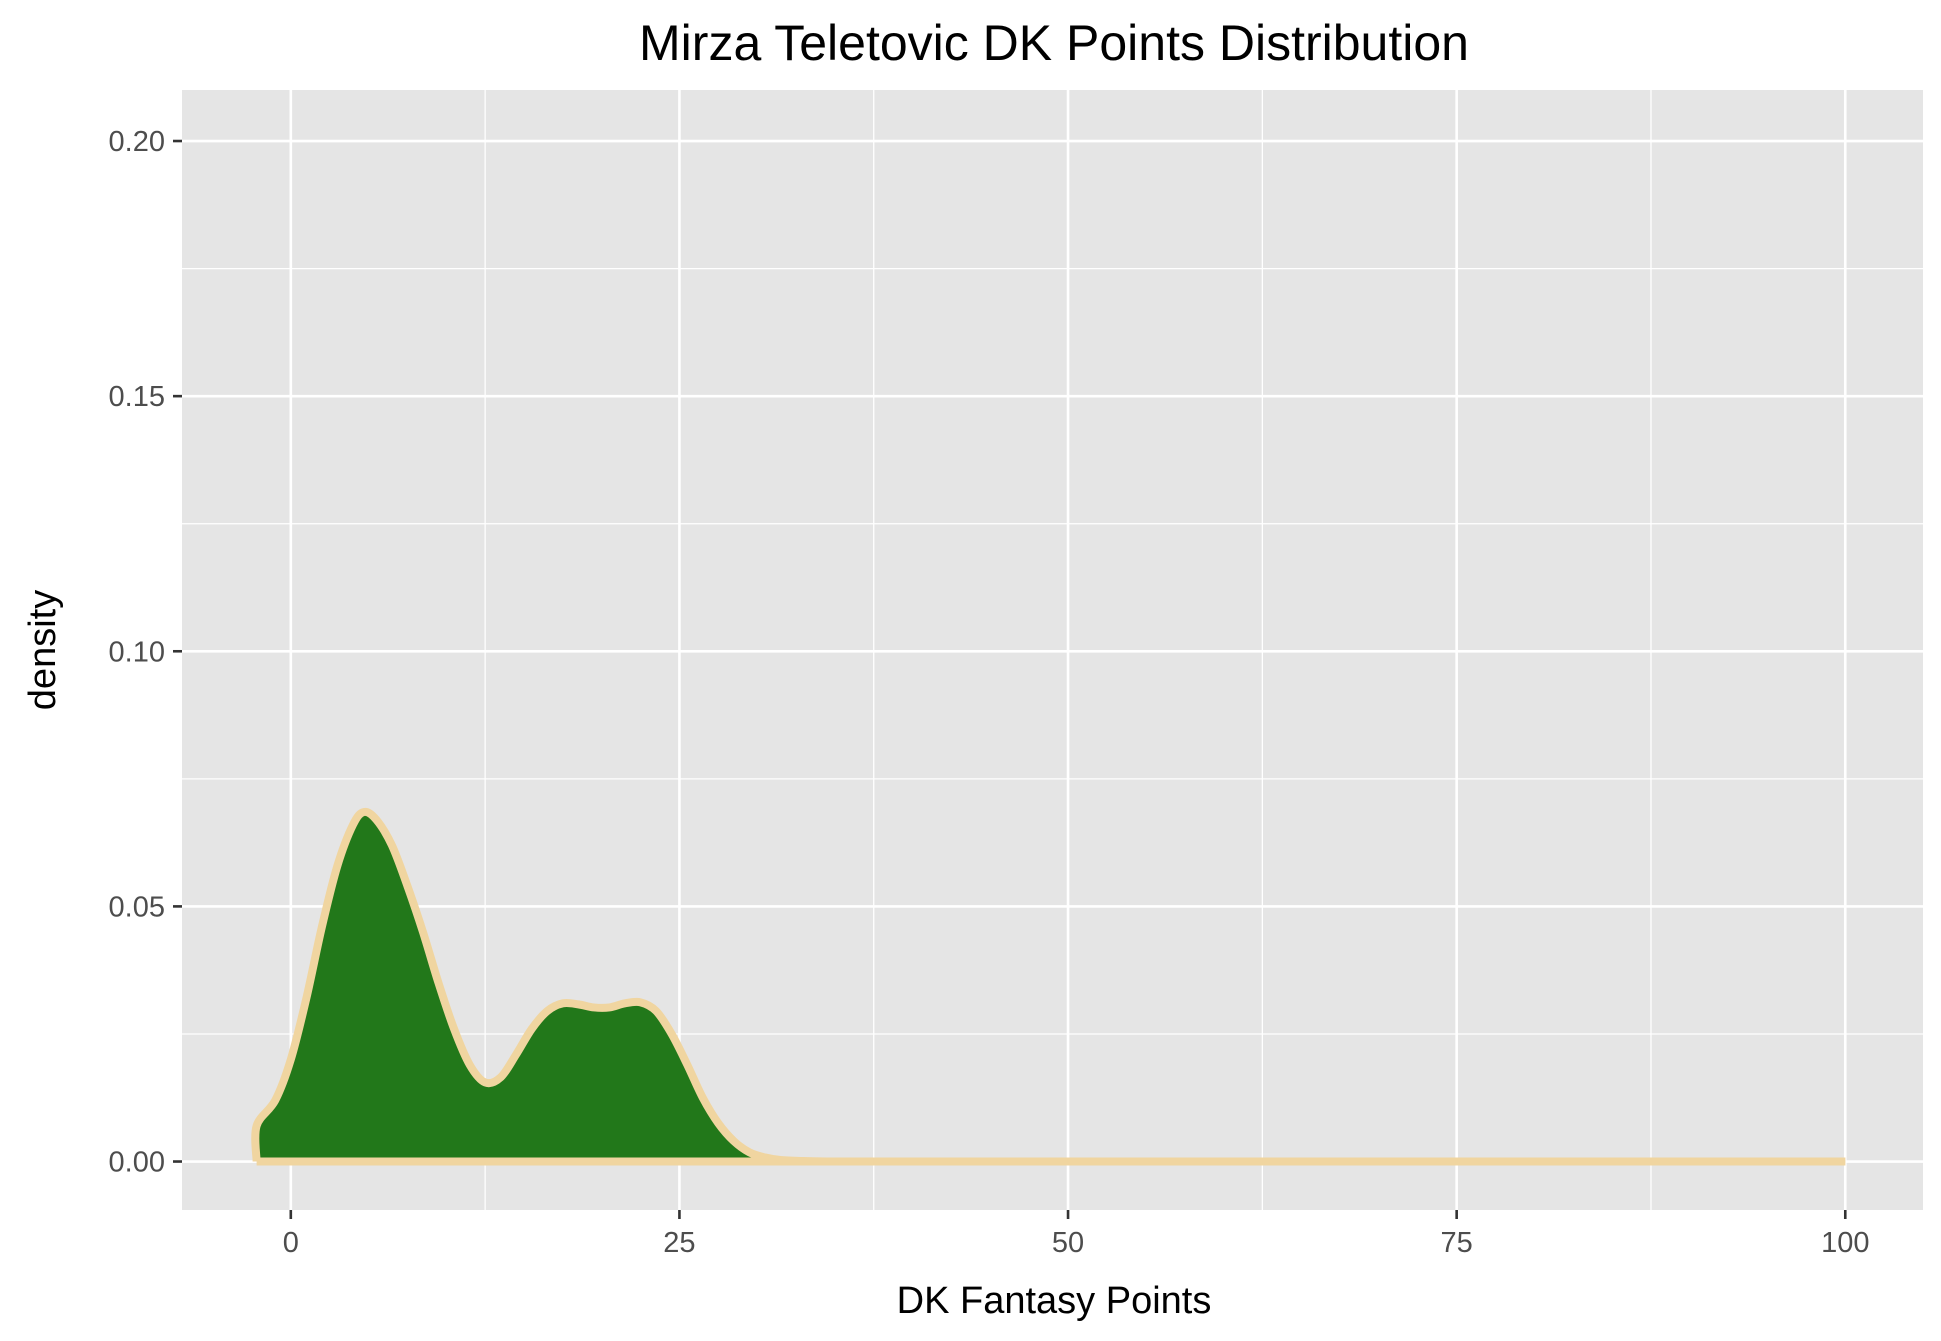  What do you see at coordinates (137, 142) in the screenshot?
I see `y-tick-label: 0.20` at bounding box center [137, 142].